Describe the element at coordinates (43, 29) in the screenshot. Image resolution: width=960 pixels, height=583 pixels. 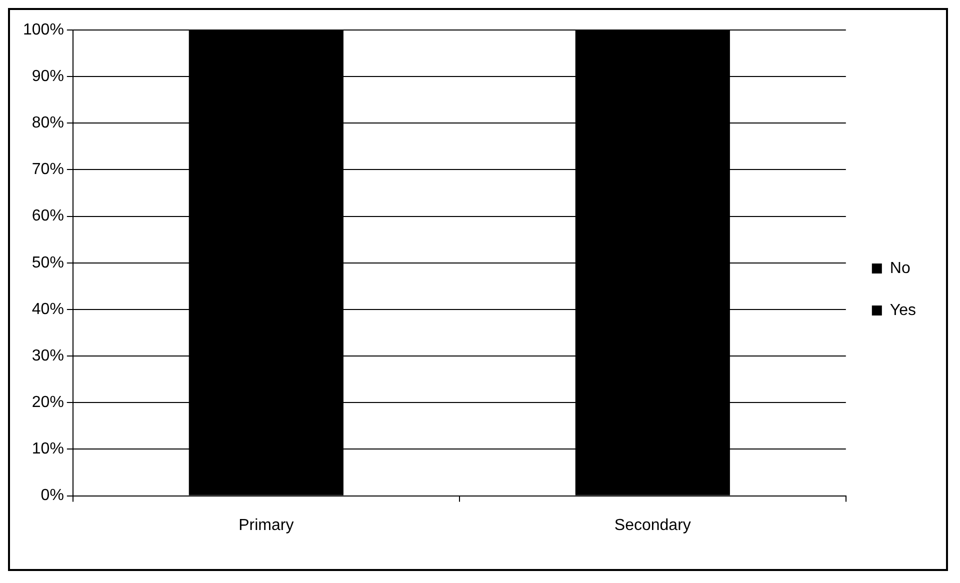
I see `y-tick-label: 100%` at that location.